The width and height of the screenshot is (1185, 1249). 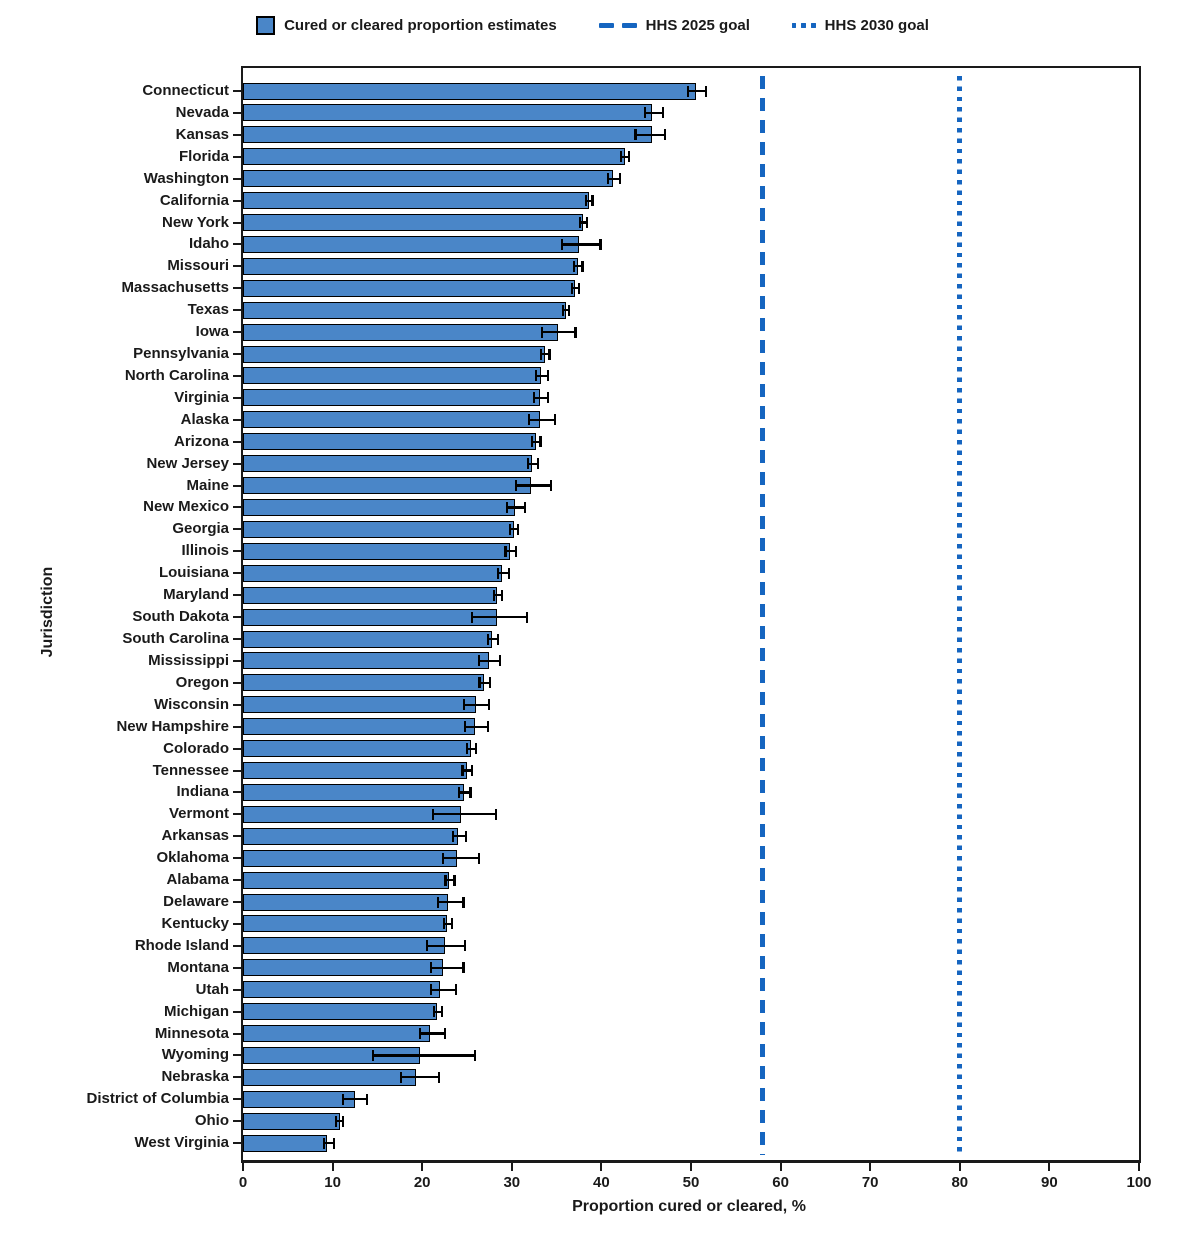 I want to click on y-tick-label: Kentucky, so click(x=195, y=924).